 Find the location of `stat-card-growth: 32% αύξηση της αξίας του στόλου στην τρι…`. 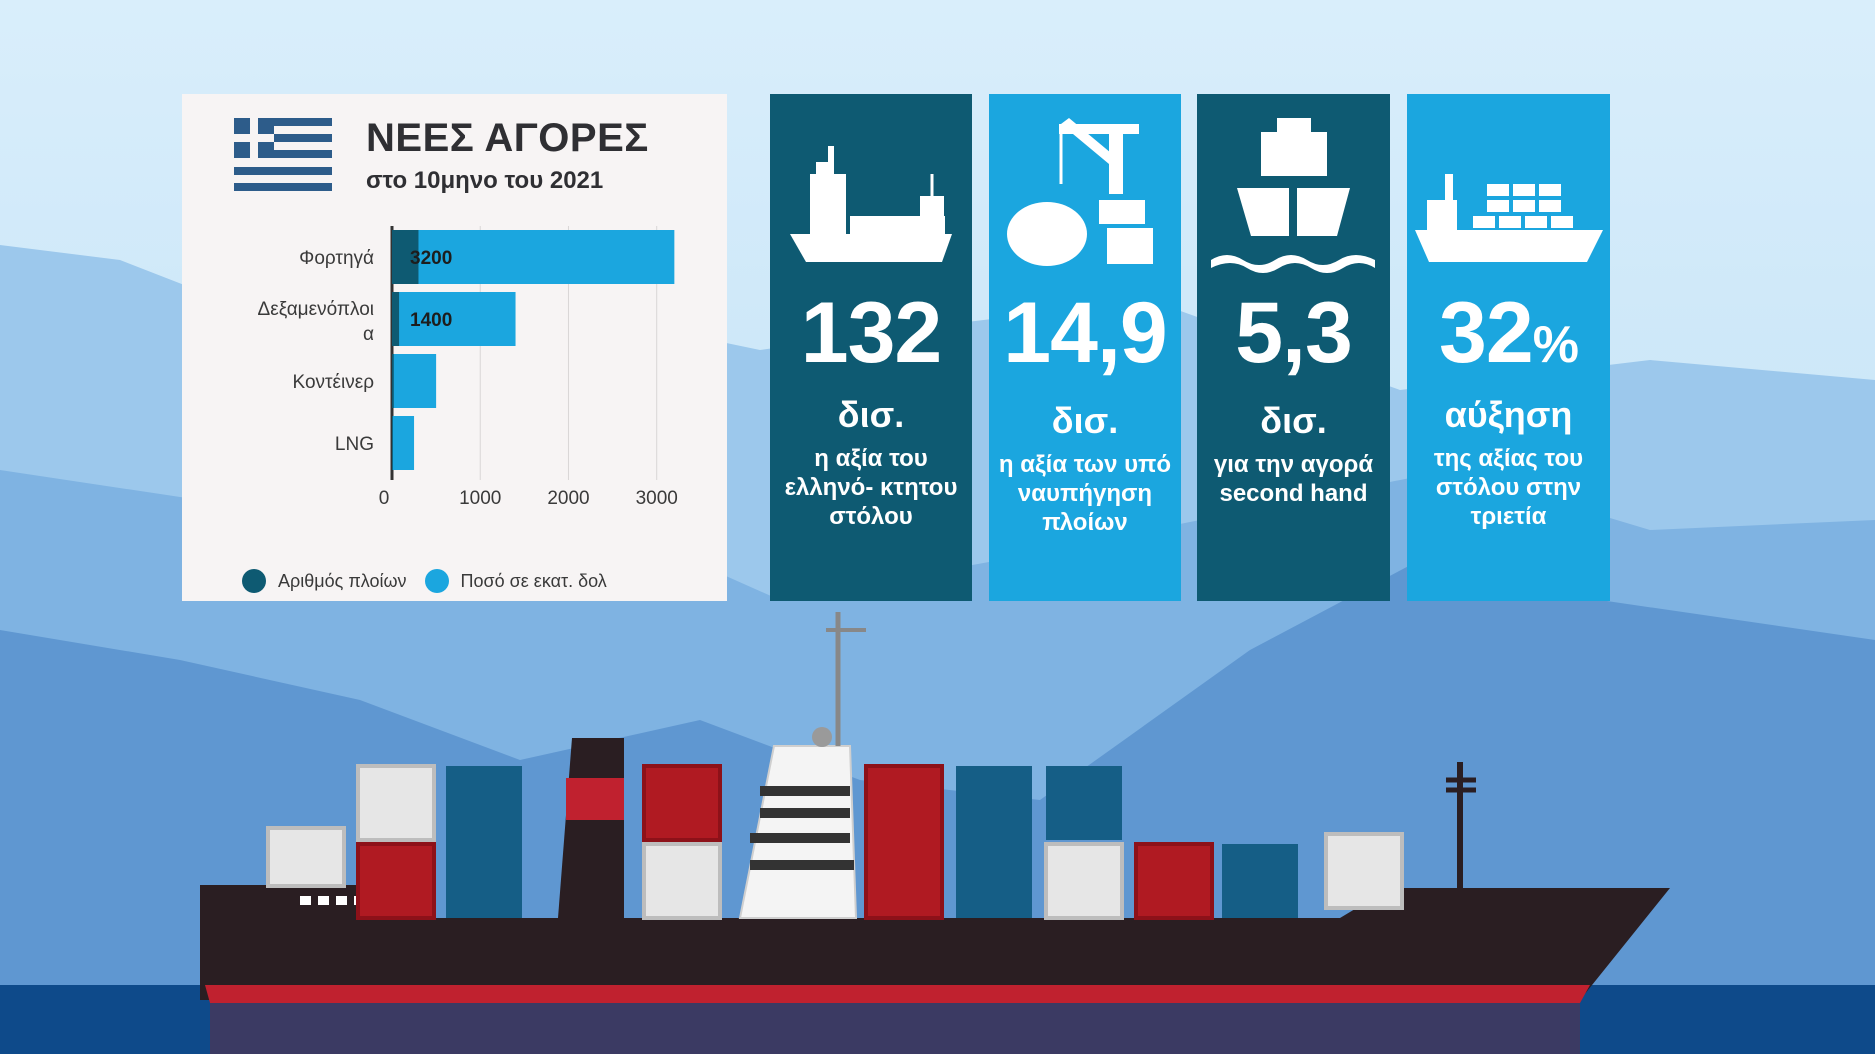

stat-card-growth: 32% αύξηση της αξίας του στόλου στην τρι… is located at coordinates (1508, 347).